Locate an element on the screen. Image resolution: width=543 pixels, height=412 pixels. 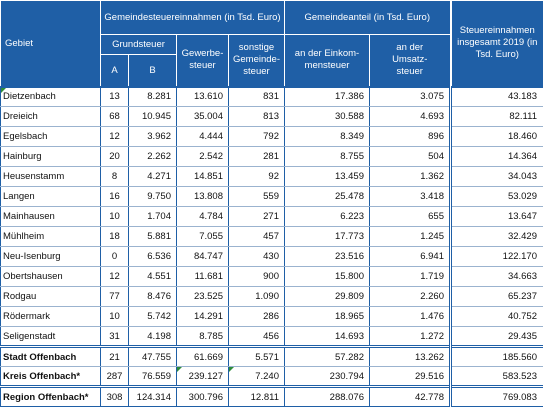
row-name: Egelsbach is located at coordinates (50, 136).